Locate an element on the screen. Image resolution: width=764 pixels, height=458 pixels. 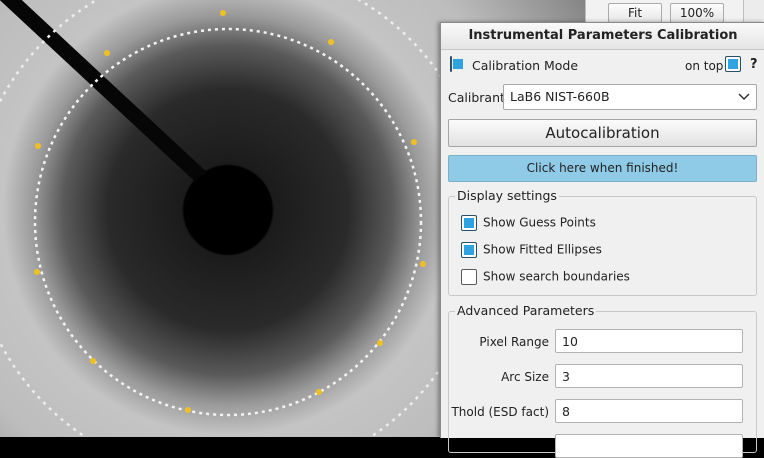
calibration-mode-checkbox is located at coordinates (456, 64).